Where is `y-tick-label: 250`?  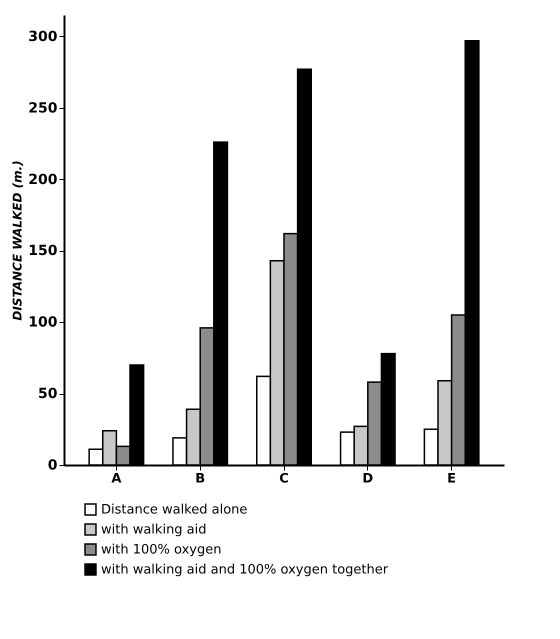
y-tick-label: 250 is located at coordinates (43, 108).